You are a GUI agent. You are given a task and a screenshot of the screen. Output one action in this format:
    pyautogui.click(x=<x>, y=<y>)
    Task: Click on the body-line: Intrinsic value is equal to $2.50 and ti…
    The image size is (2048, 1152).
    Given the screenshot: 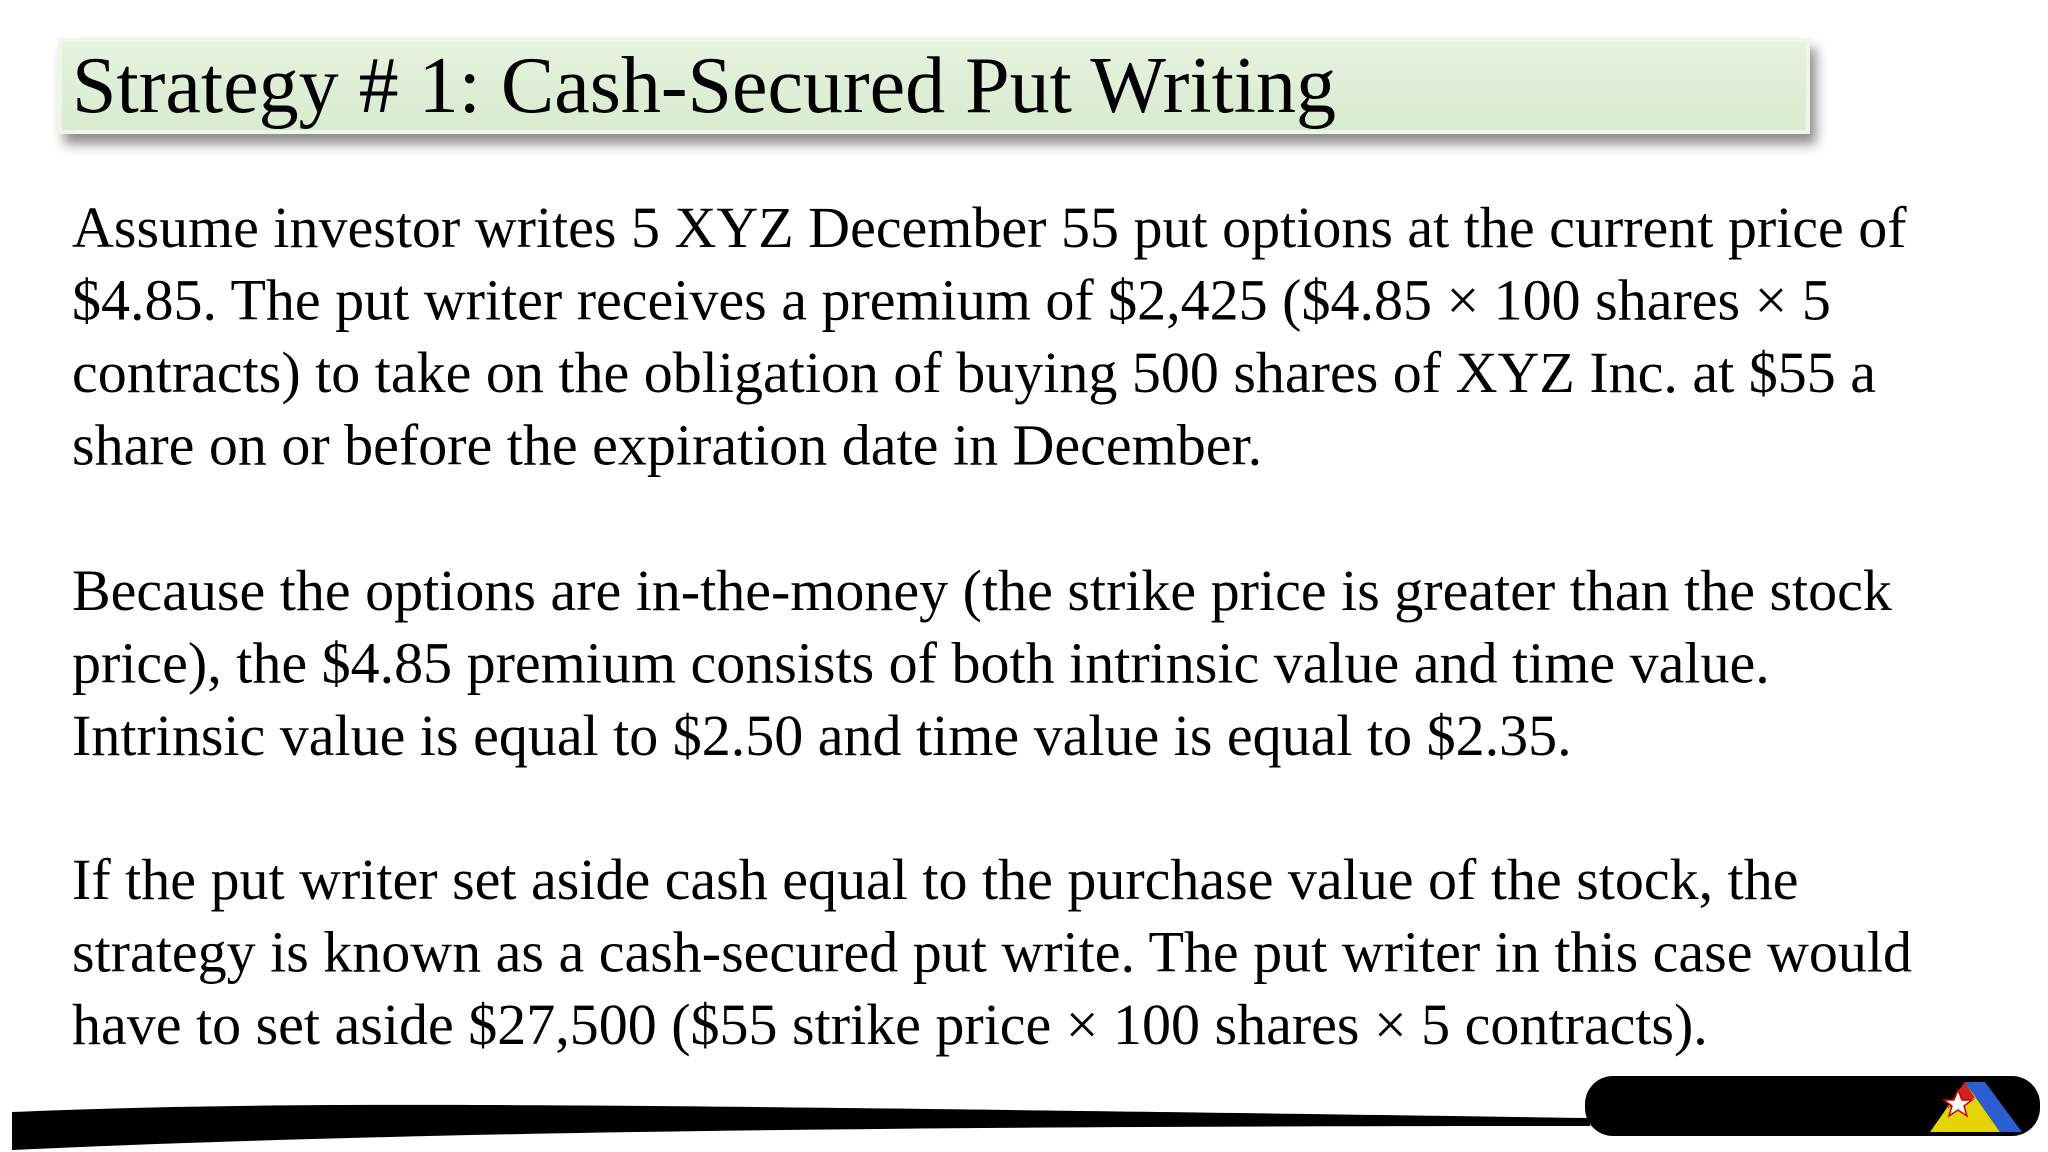 What is the action you would take?
    pyautogui.click(x=822, y=735)
    